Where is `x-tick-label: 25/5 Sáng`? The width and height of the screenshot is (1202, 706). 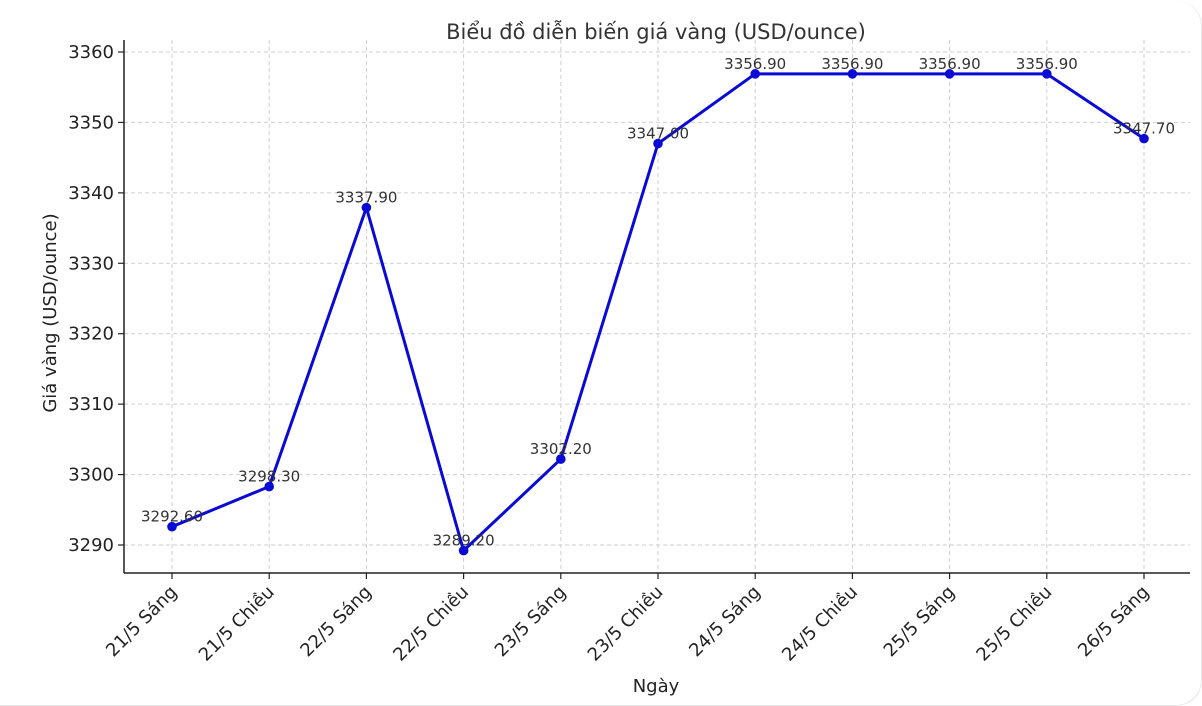
x-tick-label: 25/5 Sáng is located at coordinates (920, 622).